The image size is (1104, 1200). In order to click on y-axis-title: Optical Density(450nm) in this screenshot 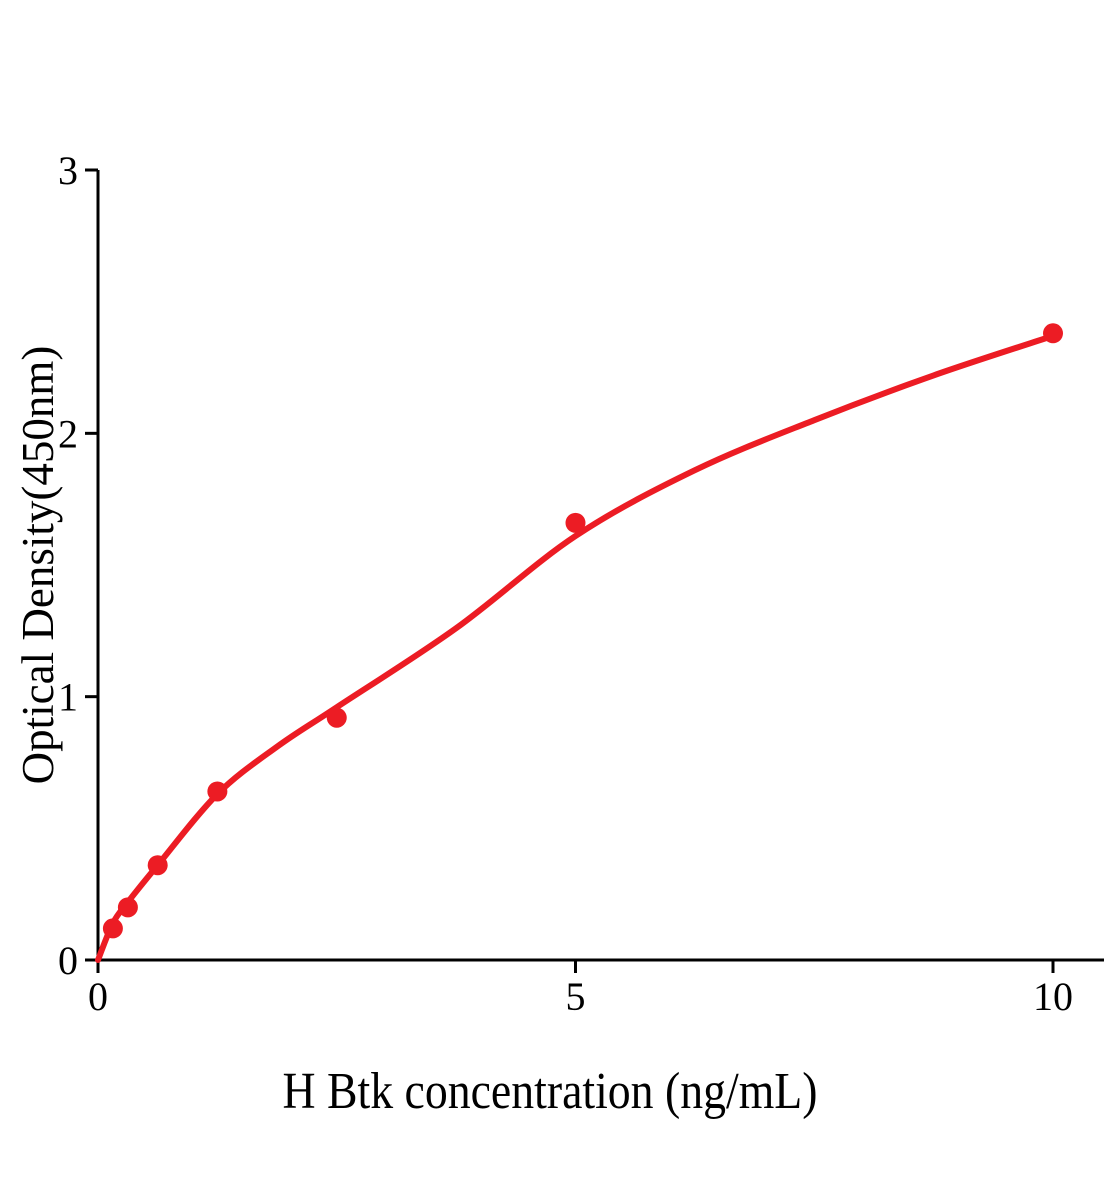, I will do `click(38, 565)`.